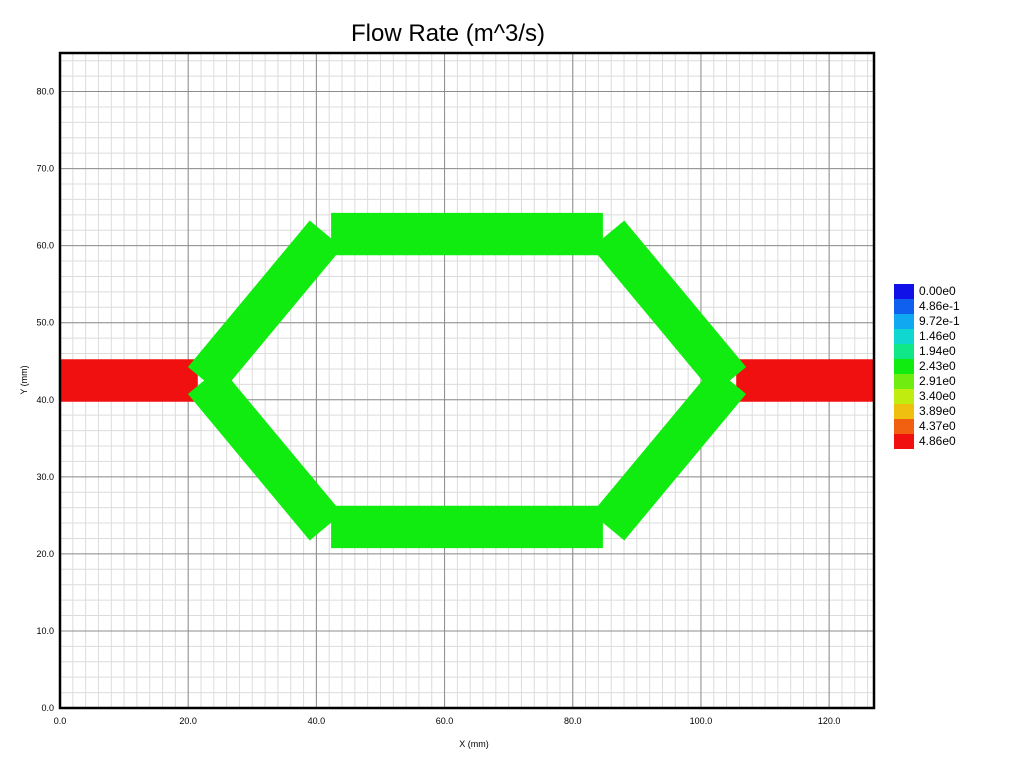 Image resolution: width=1024 pixels, height=768 pixels. What do you see at coordinates (474, 744) in the screenshot?
I see `x-axis-label: X (mm)` at bounding box center [474, 744].